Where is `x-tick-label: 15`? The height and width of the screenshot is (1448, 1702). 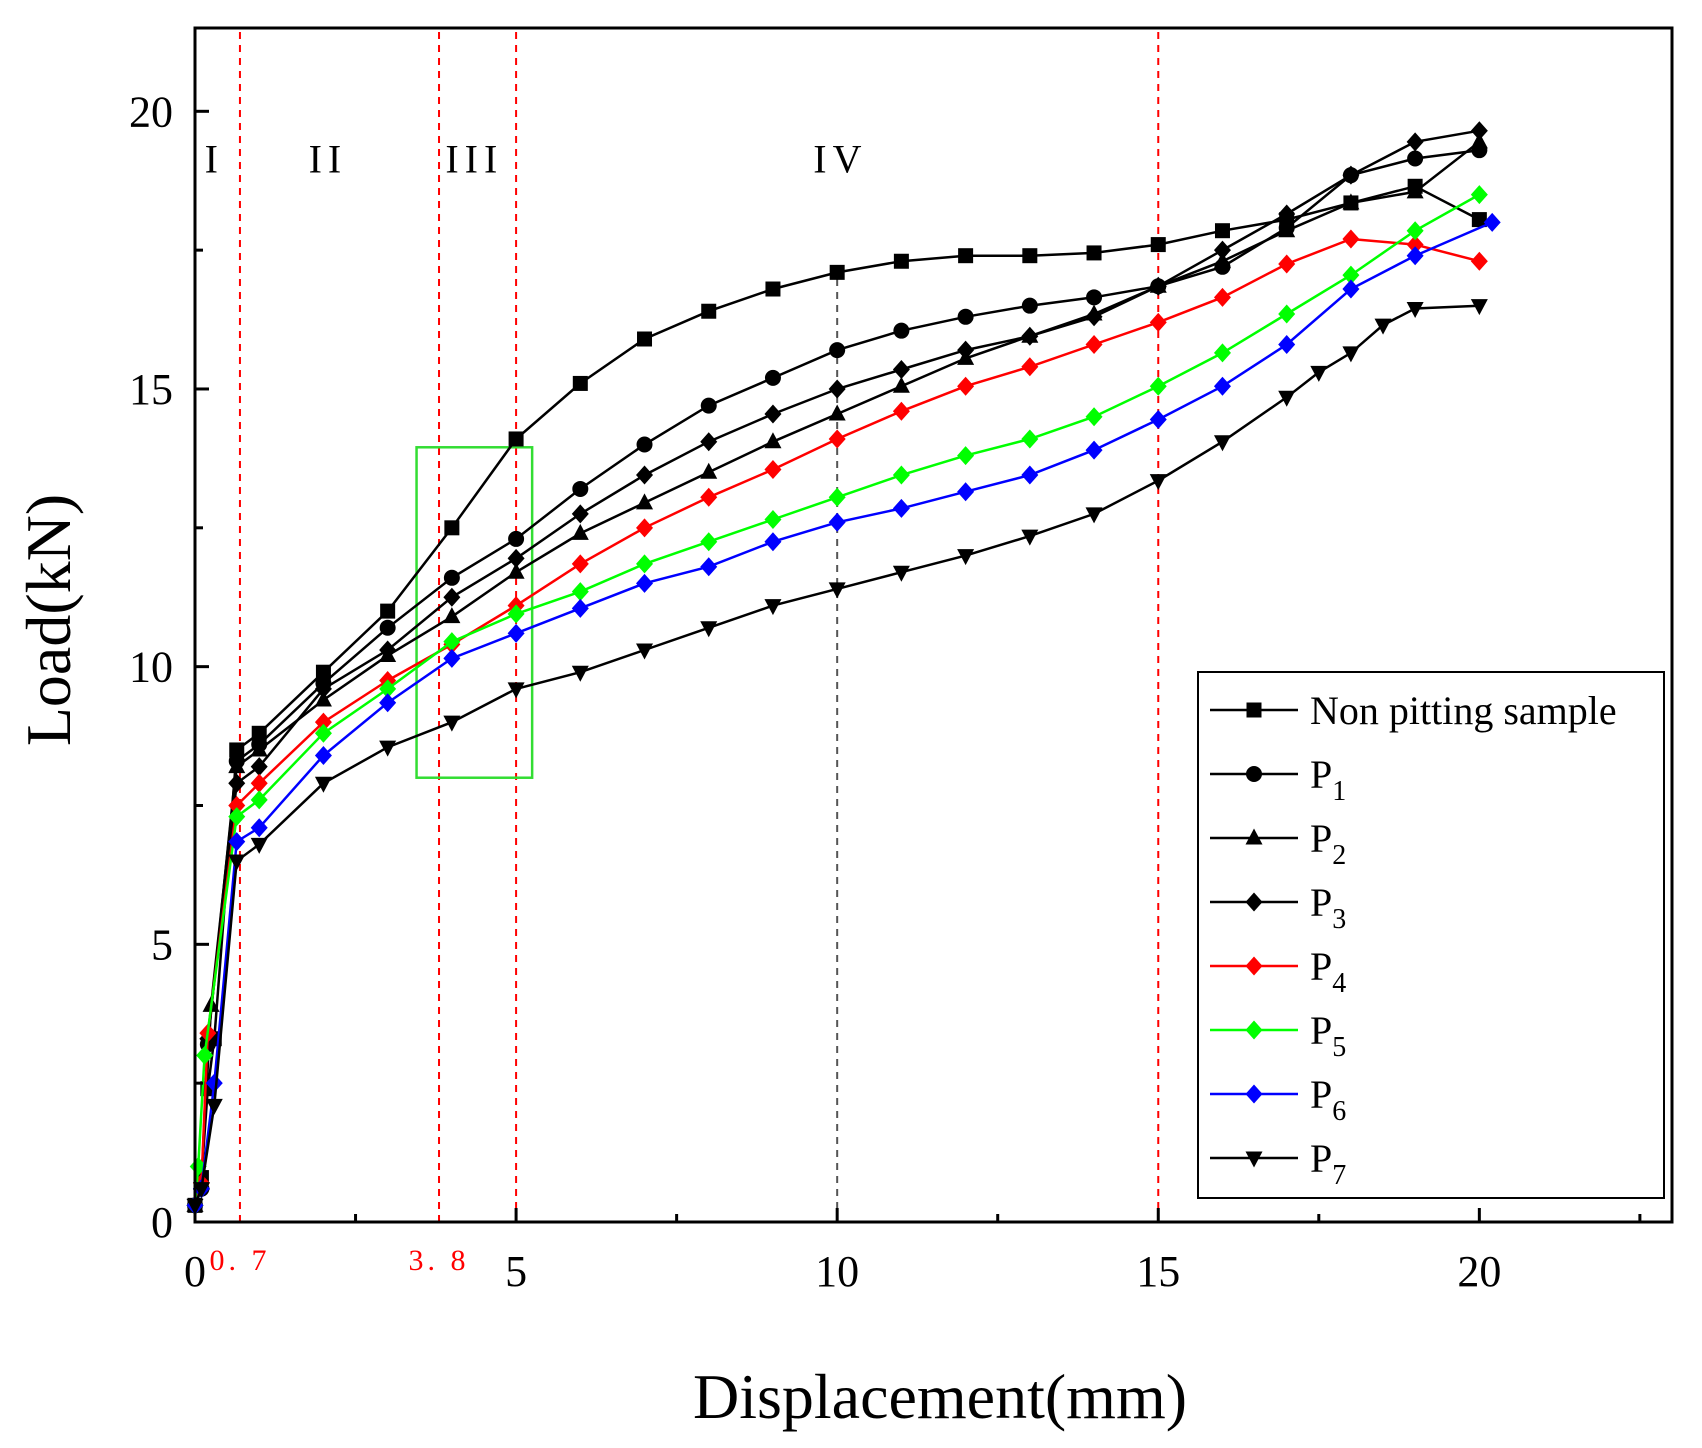 x-tick-label: 15 is located at coordinates (1158, 1271).